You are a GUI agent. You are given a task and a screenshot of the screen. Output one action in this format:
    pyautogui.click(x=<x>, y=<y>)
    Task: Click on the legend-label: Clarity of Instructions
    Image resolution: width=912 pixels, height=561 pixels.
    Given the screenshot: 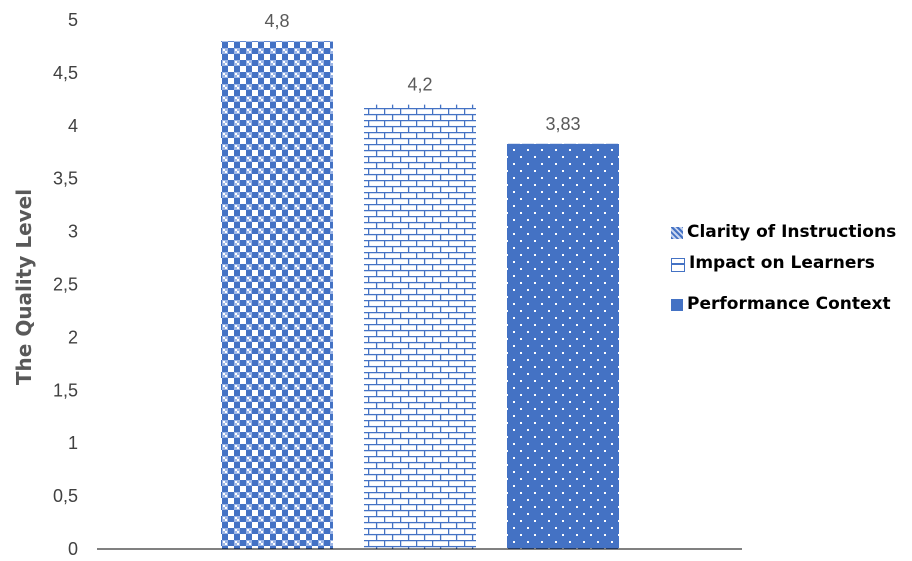 What is the action you would take?
    pyautogui.click(x=792, y=232)
    